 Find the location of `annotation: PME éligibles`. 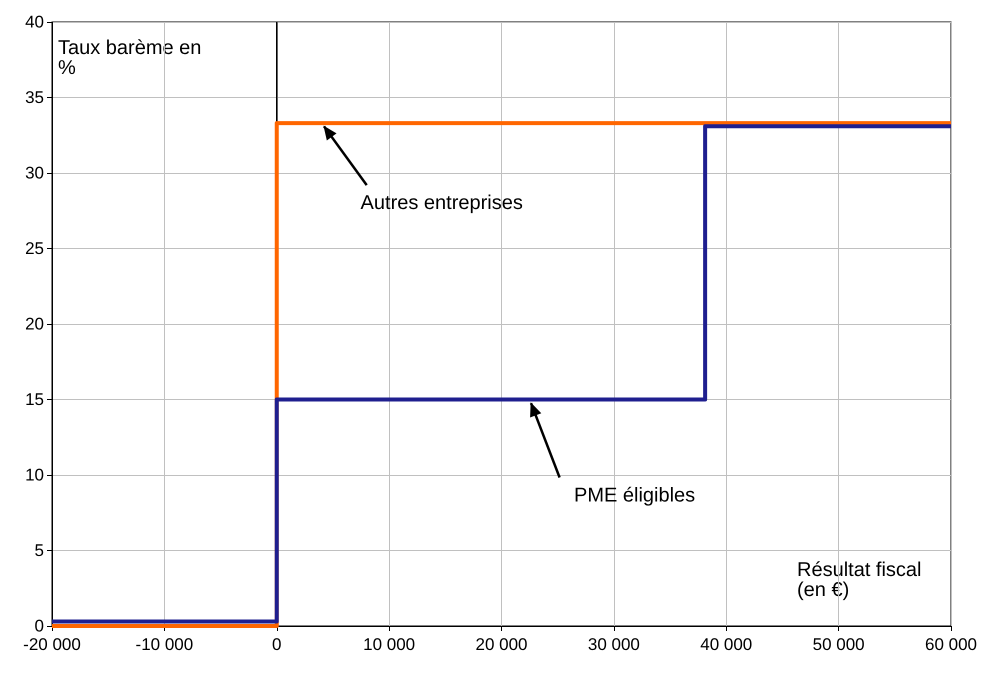

annotation: PME éligibles is located at coordinates (635, 495).